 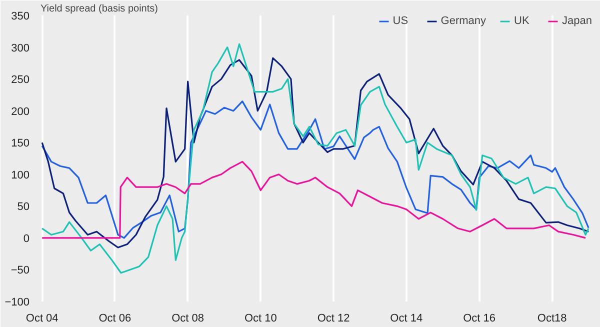 I want to click on y-tick-label: 300, so click(x=20, y=48).